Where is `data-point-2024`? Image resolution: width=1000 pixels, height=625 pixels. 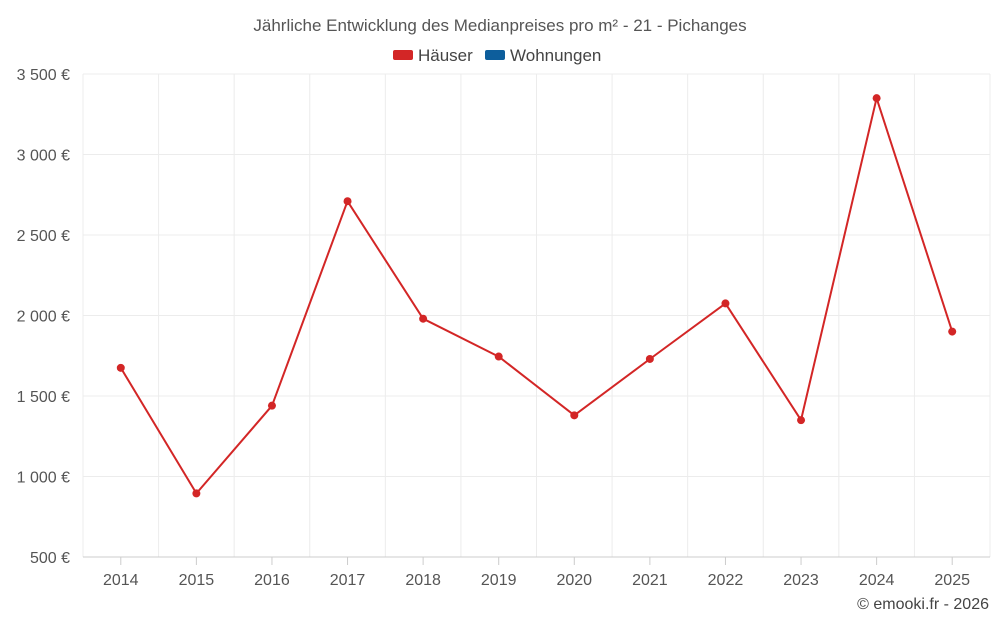 data-point-2024 is located at coordinates (876, 98).